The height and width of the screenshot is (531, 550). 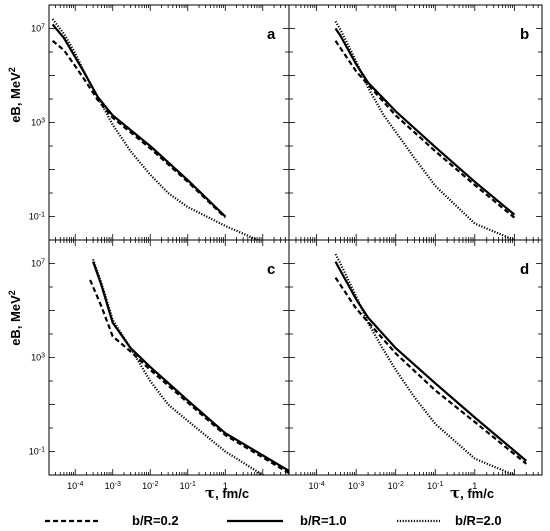 I want to click on legend-label-1: b/R=0.2, so click(x=155, y=520).